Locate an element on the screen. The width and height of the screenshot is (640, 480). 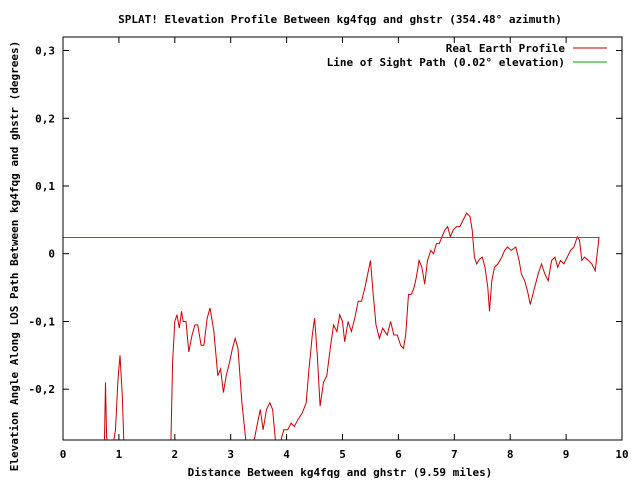
y-tick-label: 0,1 is located at coordinates (45, 186).